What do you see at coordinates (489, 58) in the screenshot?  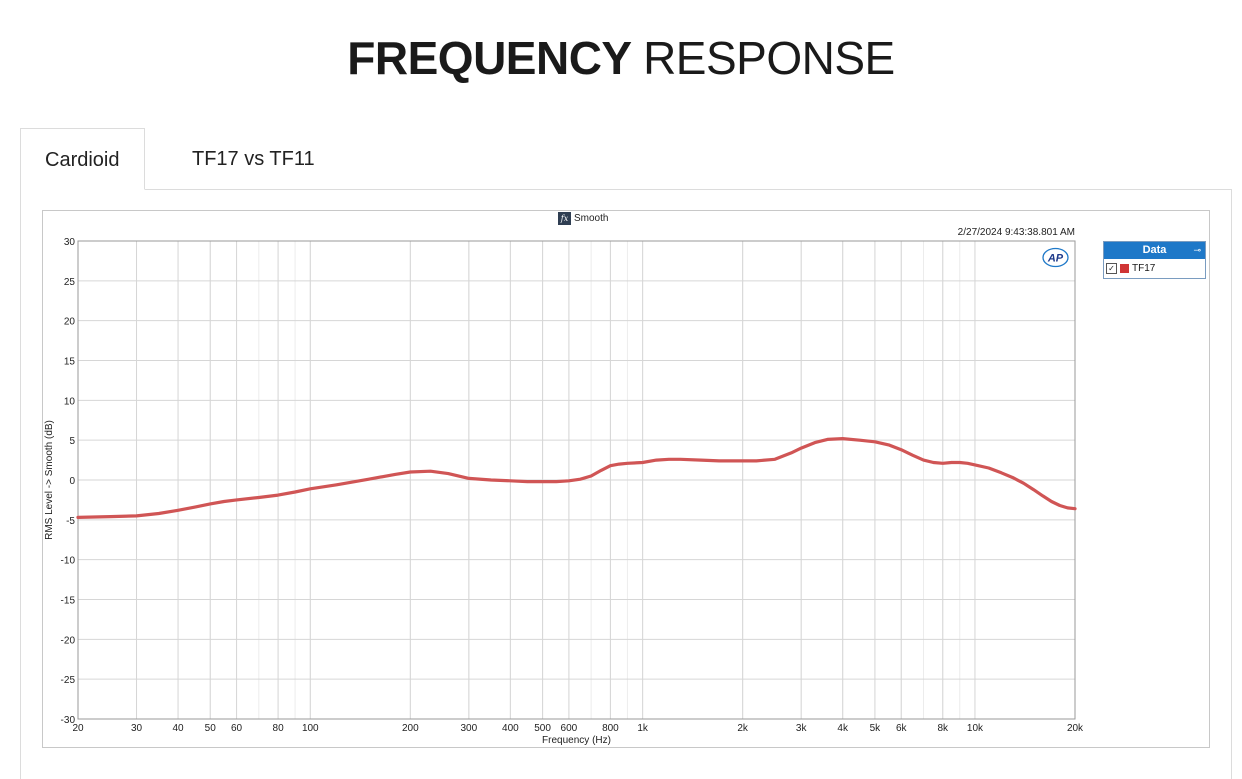 I see `page-title-bold: FREQUENCY` at bounding box center [489, 58].